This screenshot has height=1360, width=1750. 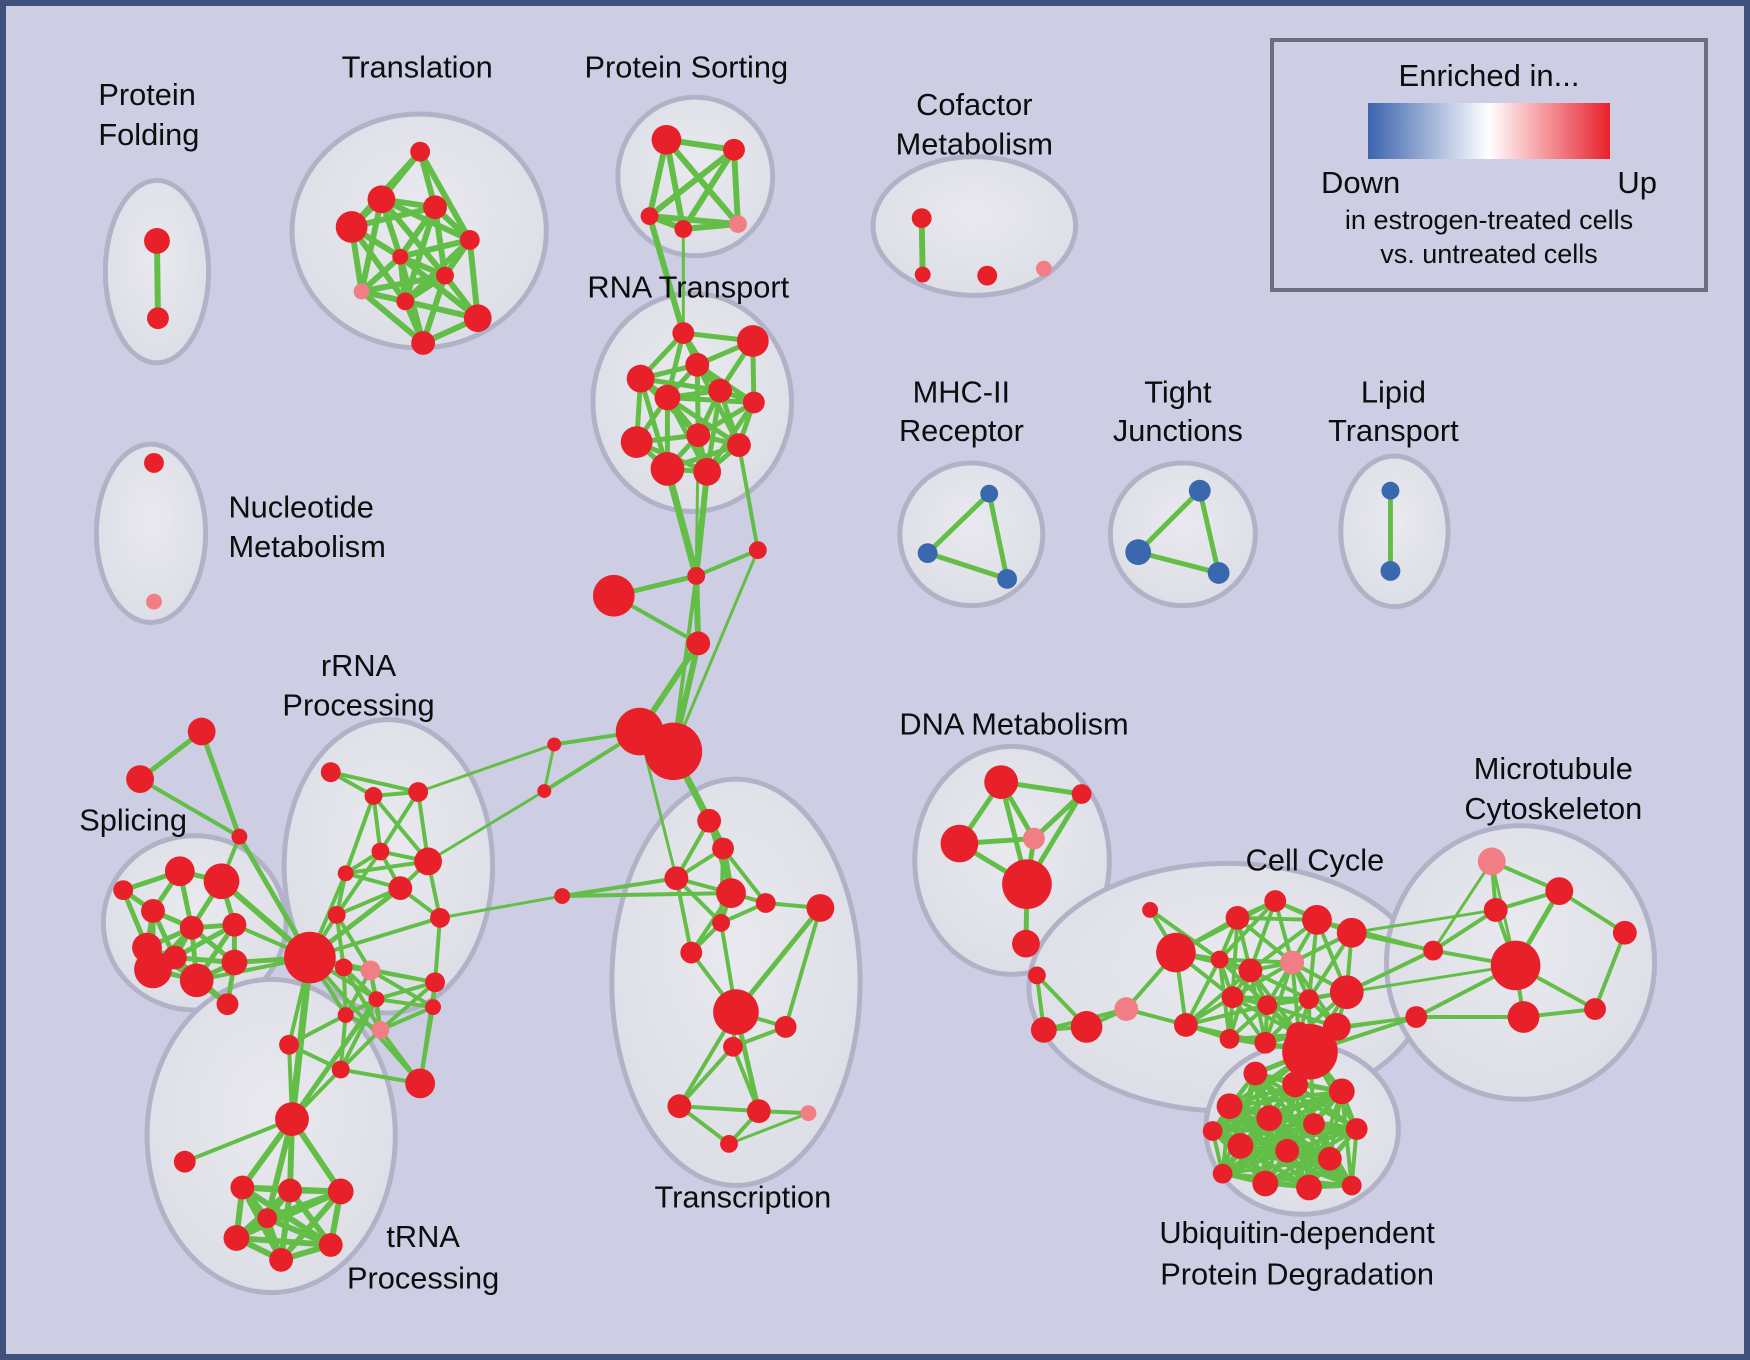 What do you see at coordinates (1341, 1091) in the screenshot?
I see `graph-node-ub2` at bounding box center [1341, 1091].